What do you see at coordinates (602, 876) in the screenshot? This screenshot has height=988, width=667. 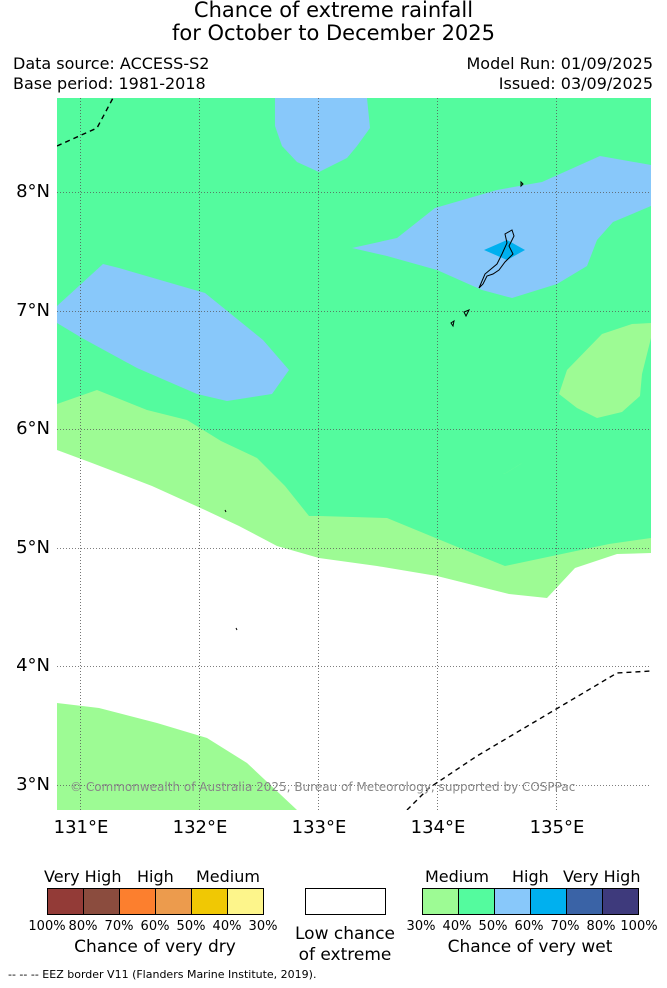 I see `wet-heading-very-high: Very High` at bounding box center [602, 876].